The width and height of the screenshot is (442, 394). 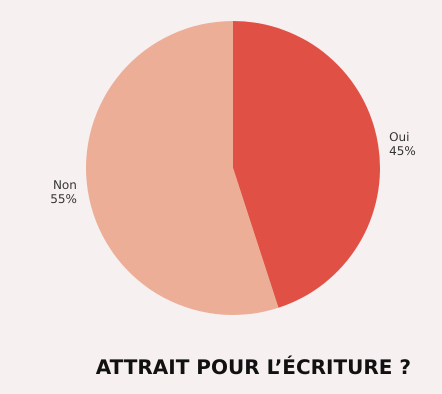 I want to click on data-label: 45%, so click(x=402, y=151).